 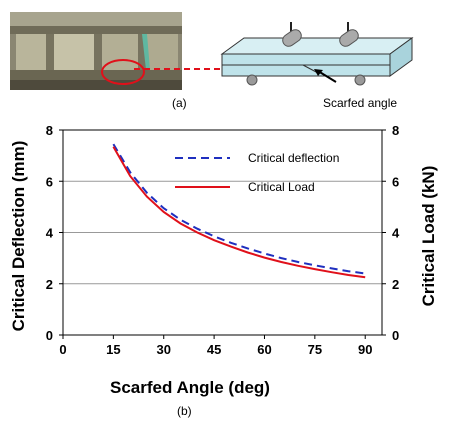 I want to click on x-tick-label: 15, so click(x=113, y=349).